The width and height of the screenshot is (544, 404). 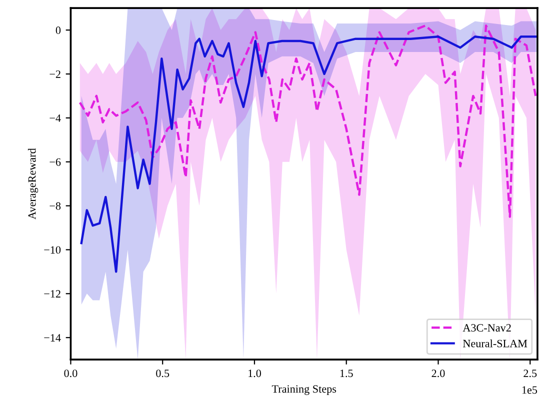 I want to click on y-tick-label: −14, so click(x=52, y=338).